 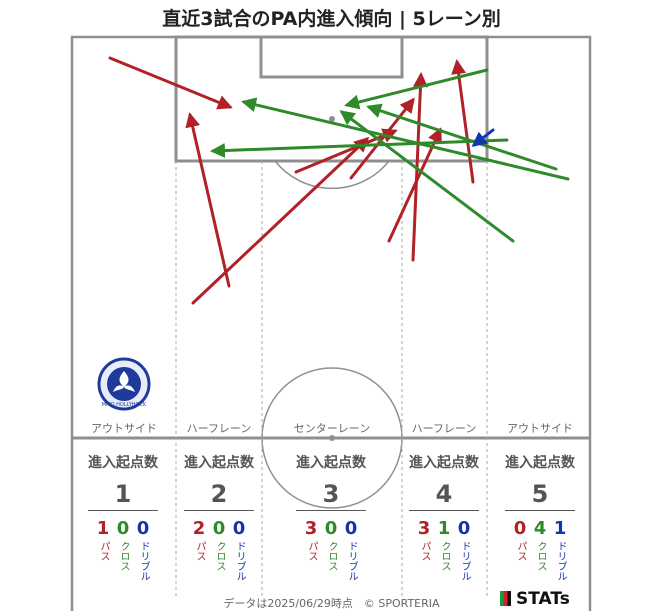 I want to click on lane-label-3: センターレーン, so click(x=332, y=428).